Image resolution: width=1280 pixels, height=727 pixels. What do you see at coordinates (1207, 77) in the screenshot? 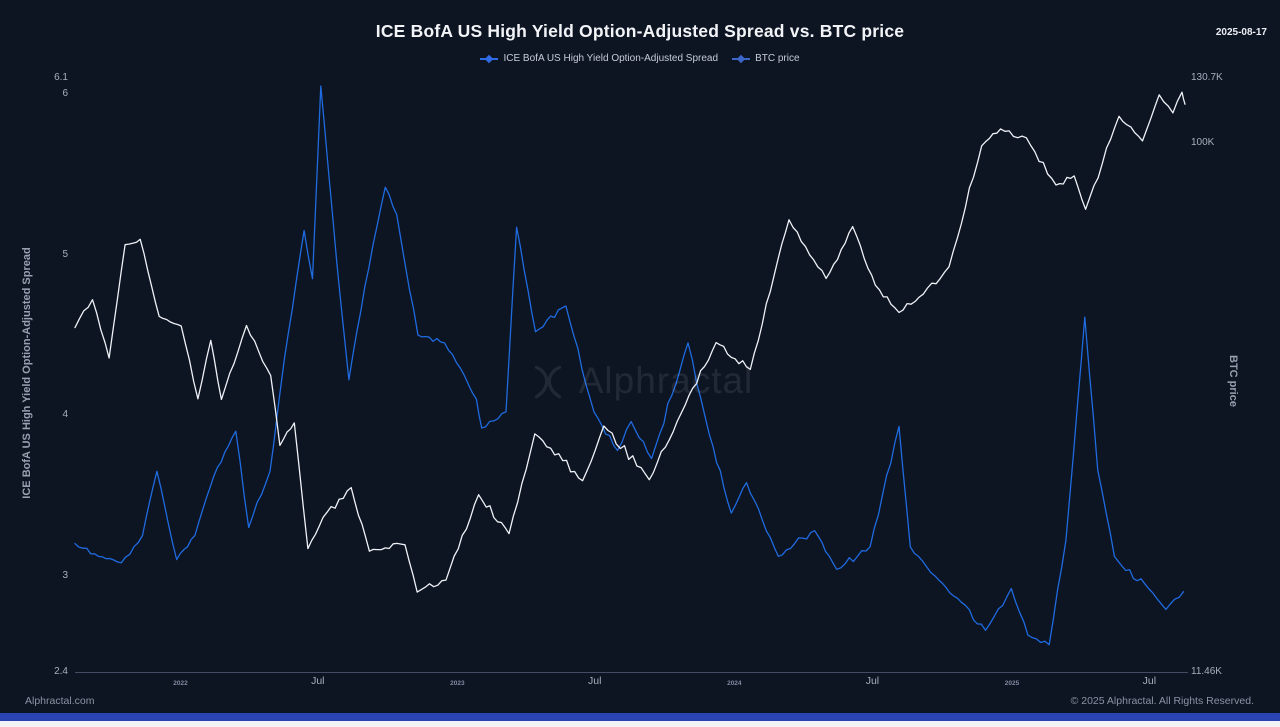
I see `y-right-tick-label: 130.7K` at bounding box center [1207, 77].